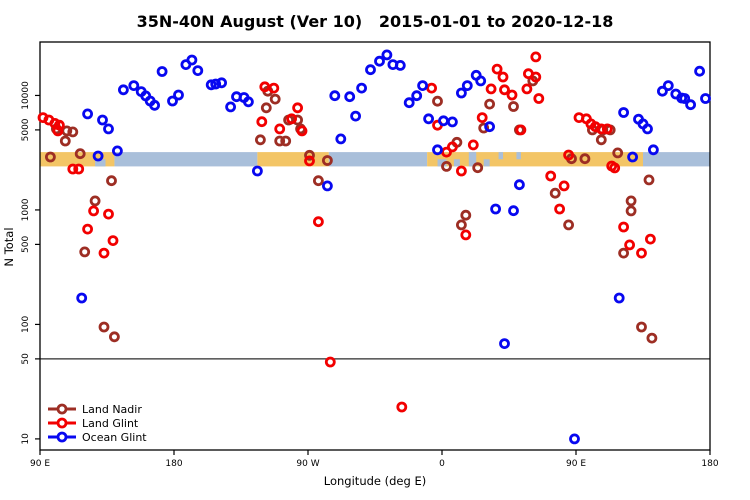 The width and height of the screenshot is (750, 500). What do you see at coordinates (442, 464) in the screenshot?
I see `x-tick-label: 0` at bounding box center [442, 464].